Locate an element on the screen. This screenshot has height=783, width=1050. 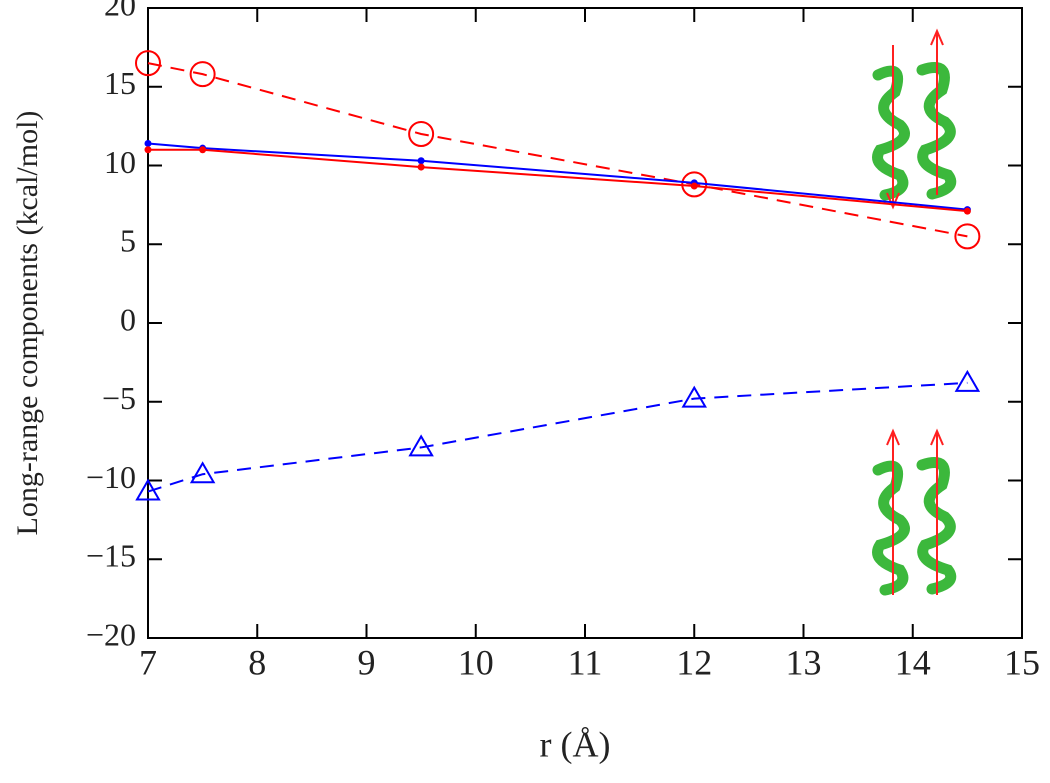
x-tick-label: 9 is located at coordinates (367, 662).